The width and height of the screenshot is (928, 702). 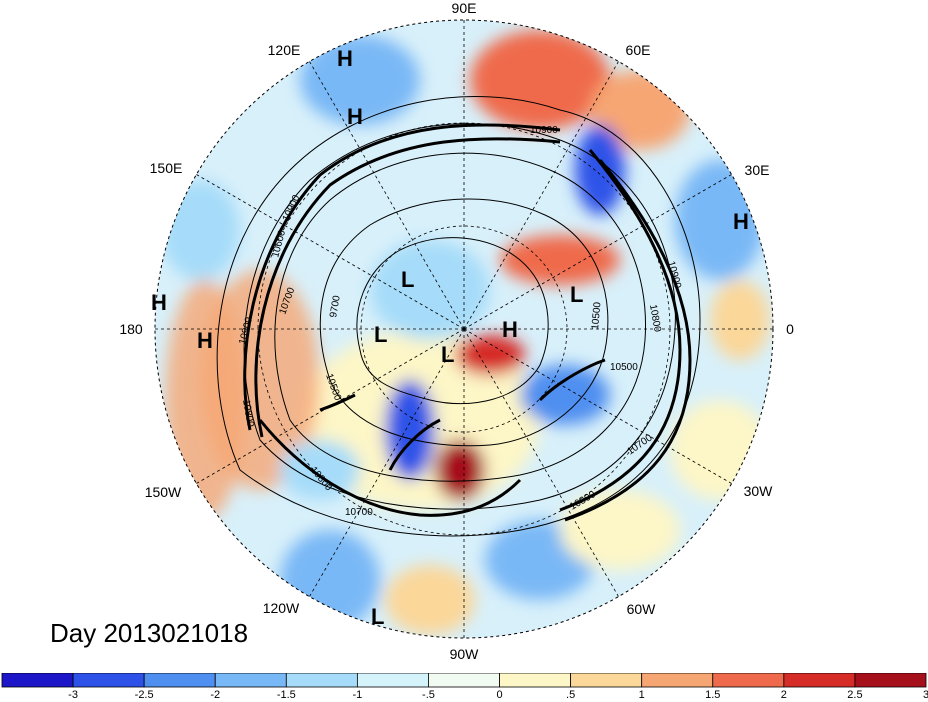 What do you see at coordinates (783, 695) in the screenshot?
I see `colorbar-tick-label: 2` at bounding box center [783, 695].